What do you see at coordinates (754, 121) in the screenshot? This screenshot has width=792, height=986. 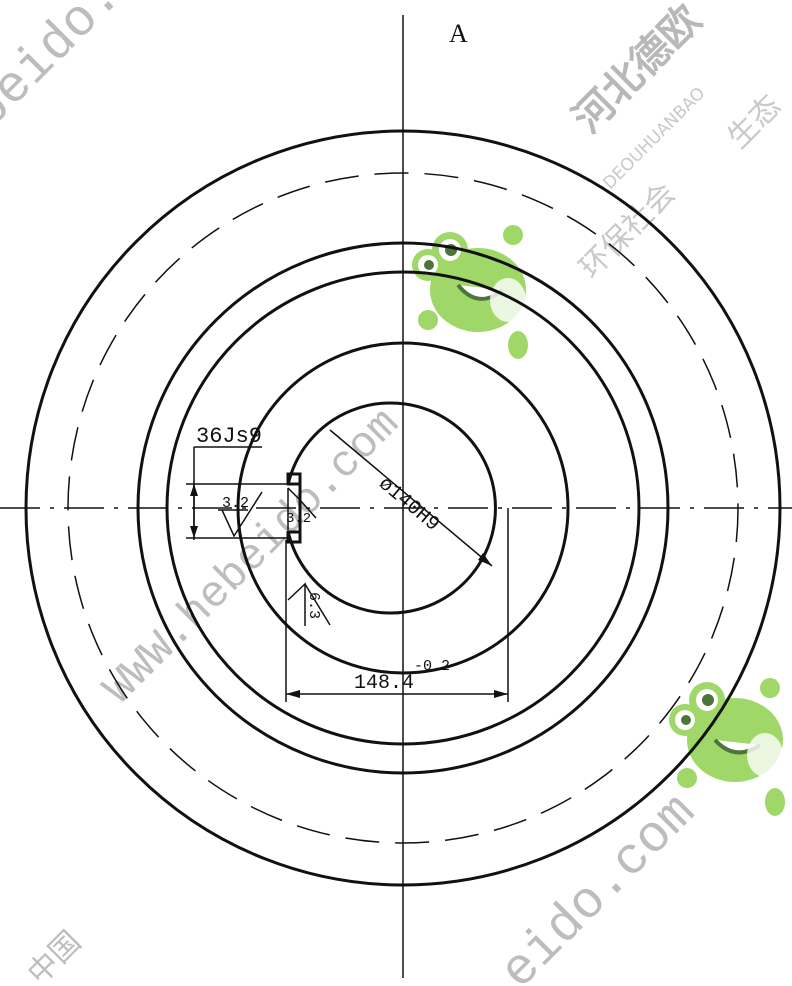 I see `watermark-slogan-2: 生态` at bounding box center [754, 121].